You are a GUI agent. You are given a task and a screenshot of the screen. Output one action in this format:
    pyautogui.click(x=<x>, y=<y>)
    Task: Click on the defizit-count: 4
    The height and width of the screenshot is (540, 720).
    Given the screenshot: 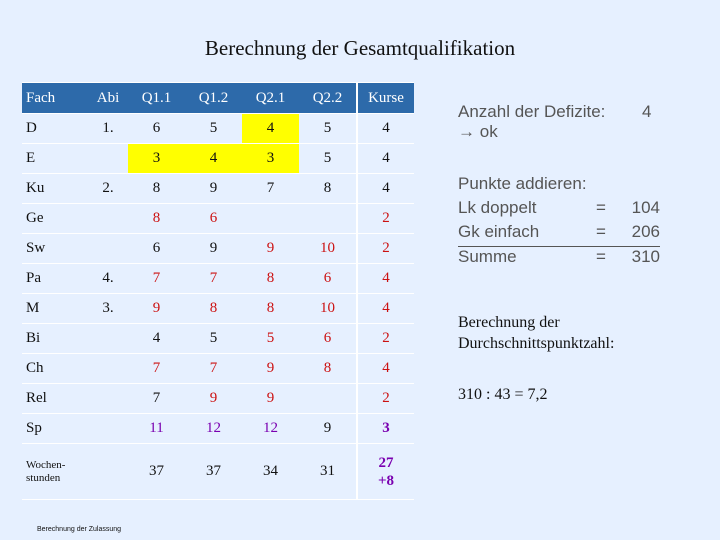 What is the action you would take?
    pyautogui.click(x=647, y=111)
    